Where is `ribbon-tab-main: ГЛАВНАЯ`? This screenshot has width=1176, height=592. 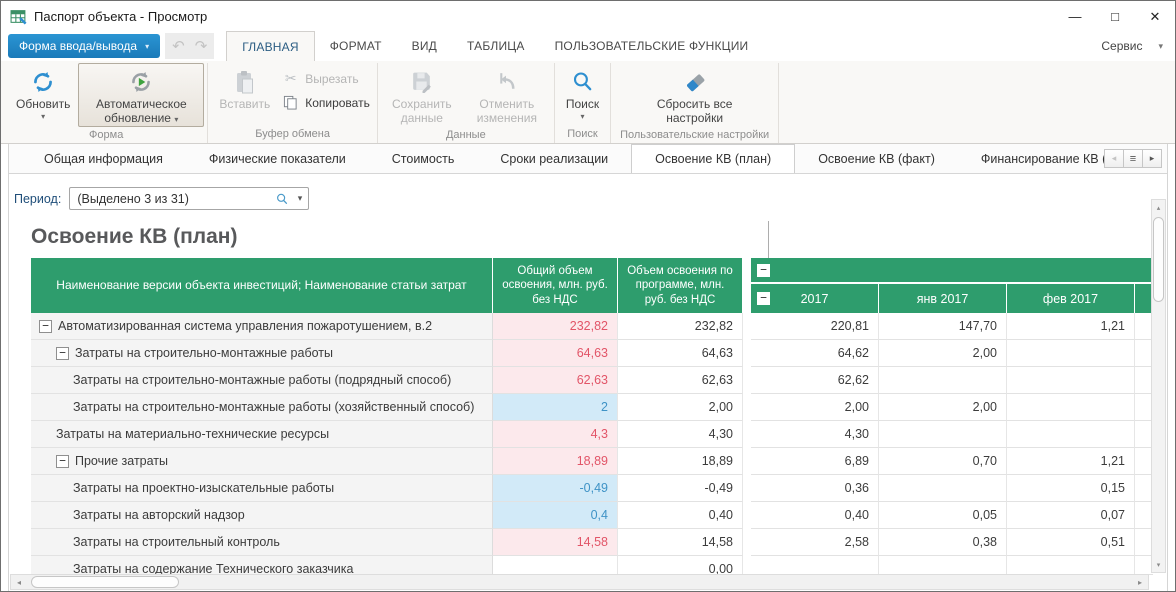
ribbon-tab-main: ГЛАВНАЯ is located at coordinates (270, 46).